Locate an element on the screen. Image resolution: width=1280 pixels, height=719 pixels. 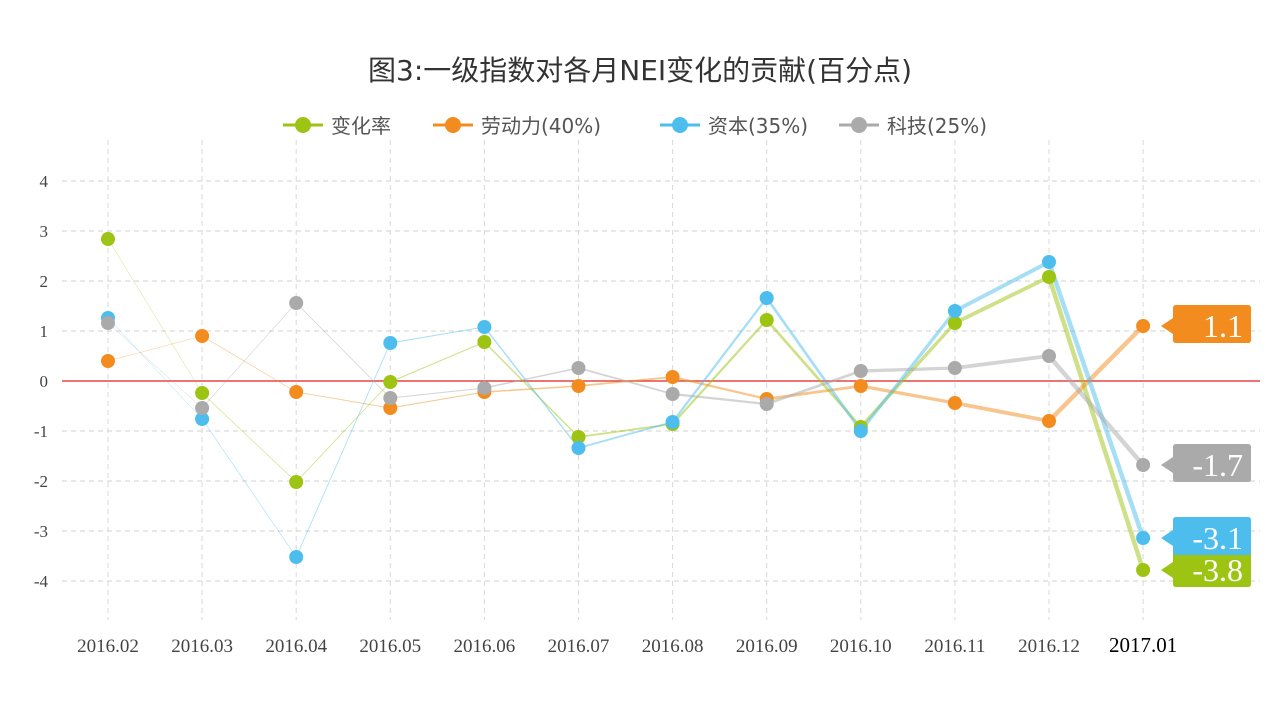
legend-label: 变化率 is located at coordinates (361, 126).